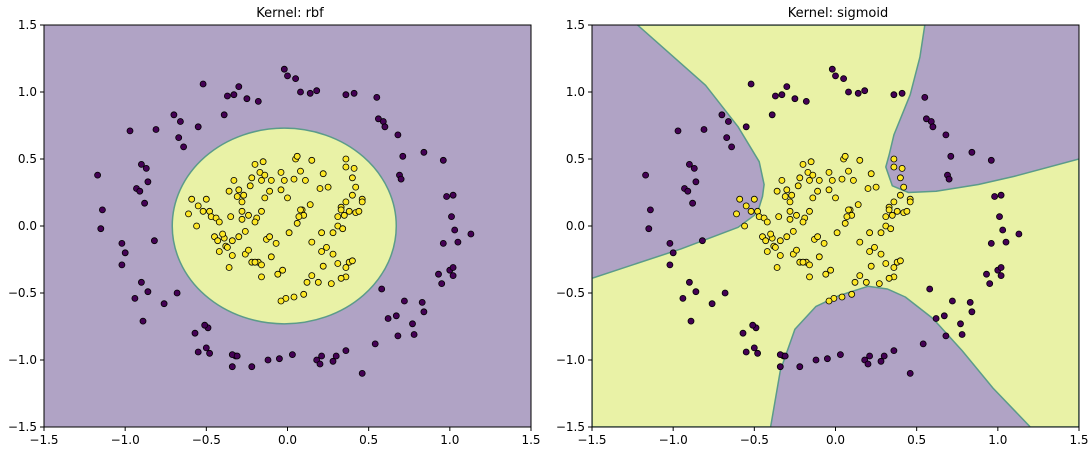 The width and height of the screenshot is (1092, 457). What do you see at coordinates (368, 440) in the screenshot?
I see `x-tick-label: 0.5` at bounding box center [368, 440].